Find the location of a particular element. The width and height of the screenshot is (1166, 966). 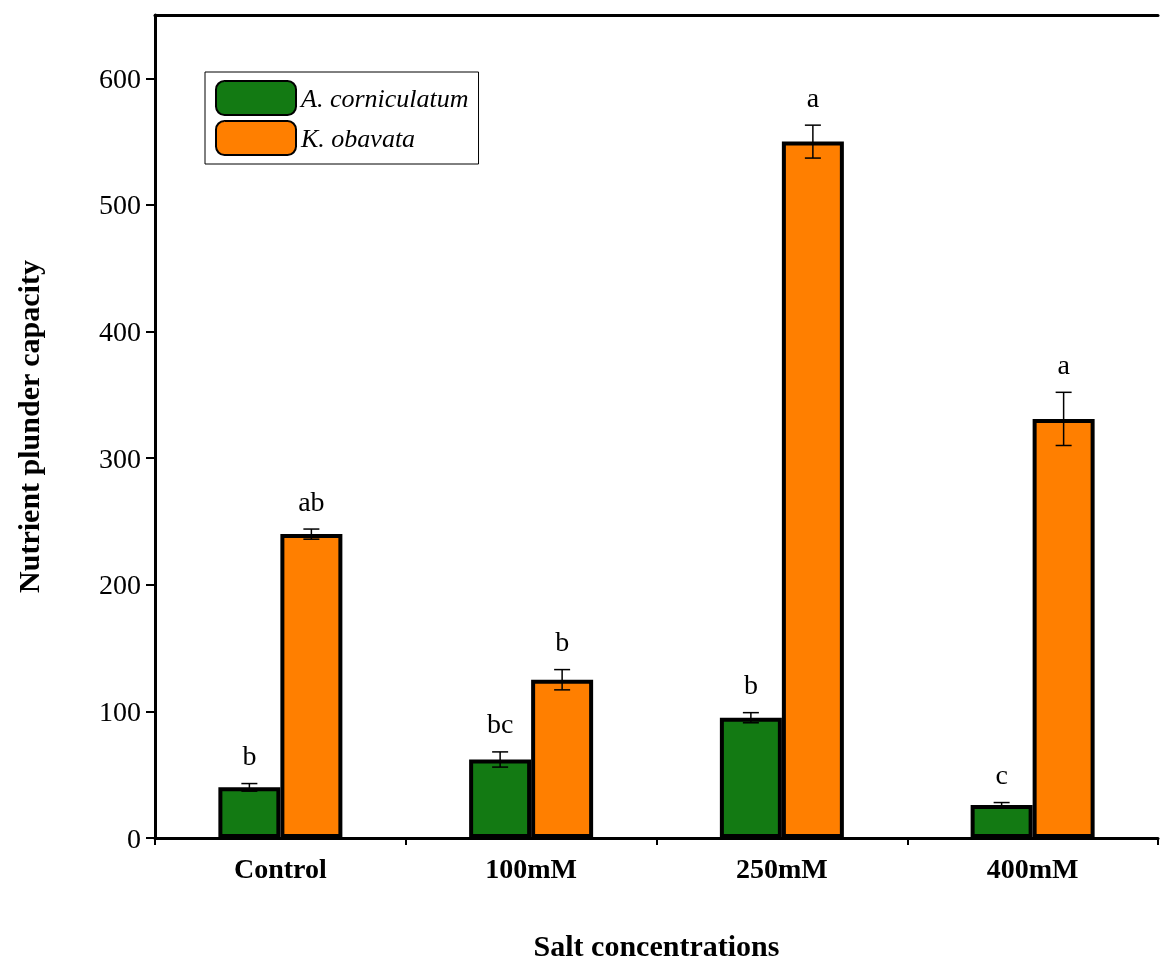

y-tick-label: 300 is located at coordinates (120, 458).